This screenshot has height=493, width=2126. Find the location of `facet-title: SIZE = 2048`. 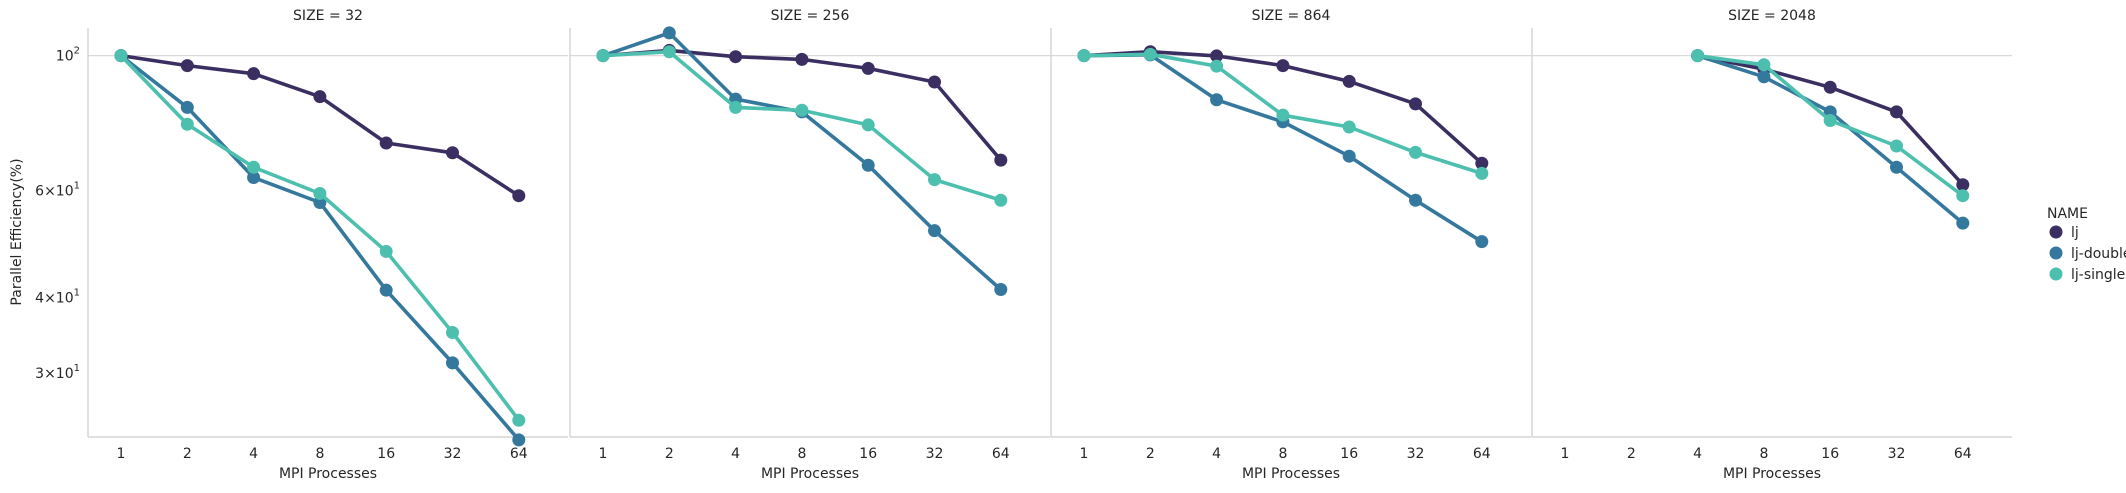

facet-title: SIZE = 2048 is located at coordinates (1772, 16).